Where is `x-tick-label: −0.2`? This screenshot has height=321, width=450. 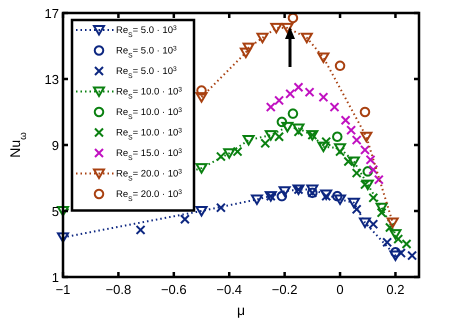
x-tick-label: −0.2 is located at coordinates (285, 289).